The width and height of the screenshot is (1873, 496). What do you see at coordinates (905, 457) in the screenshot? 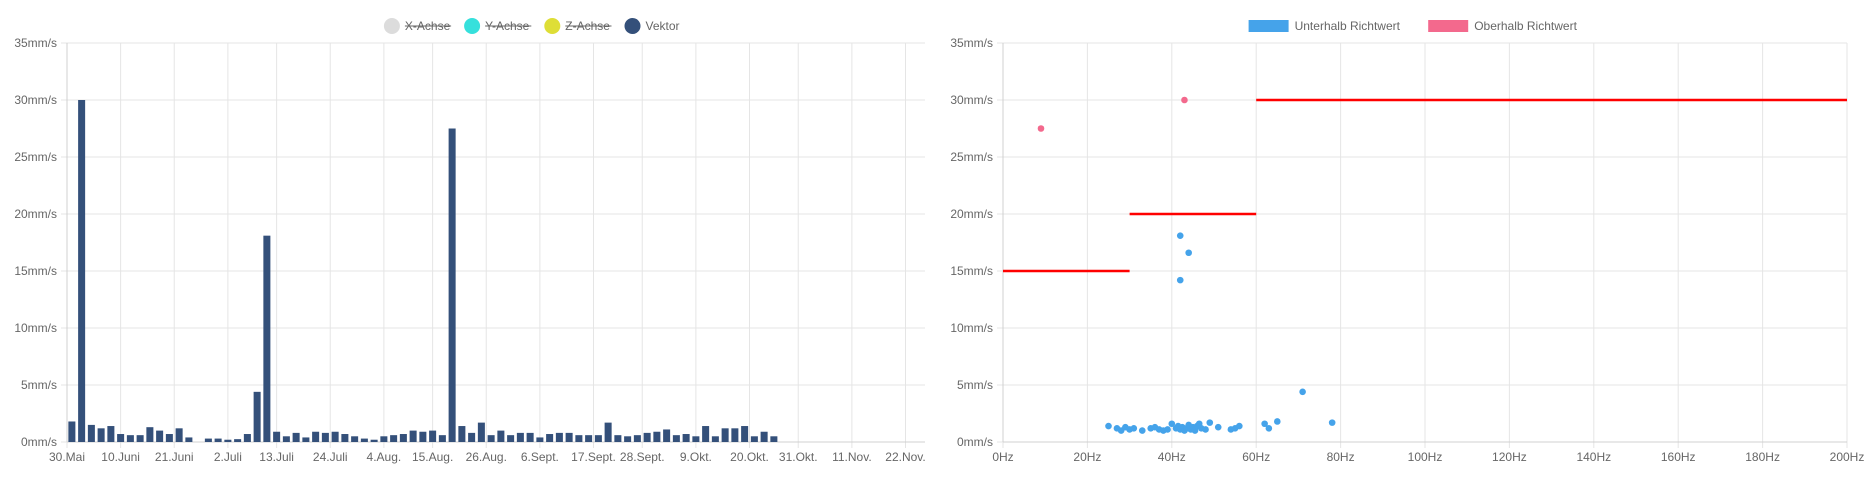
I see `left-x-tick-label: 22.Nov.` at bounding box center [905, 457].